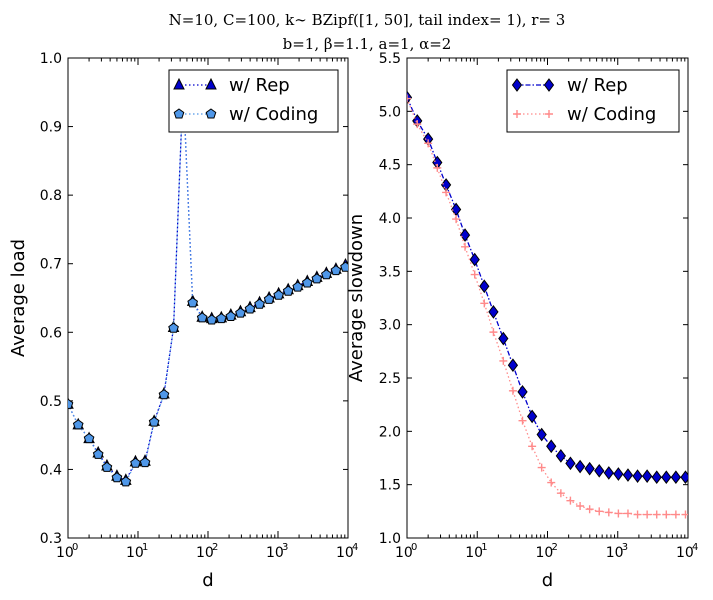 This screenshot has width=713, height=600. What do you see at coordinates (390, 272) in the screenshot?
I see `y-tick-label: 3.5` at bounding box center [390, 272].